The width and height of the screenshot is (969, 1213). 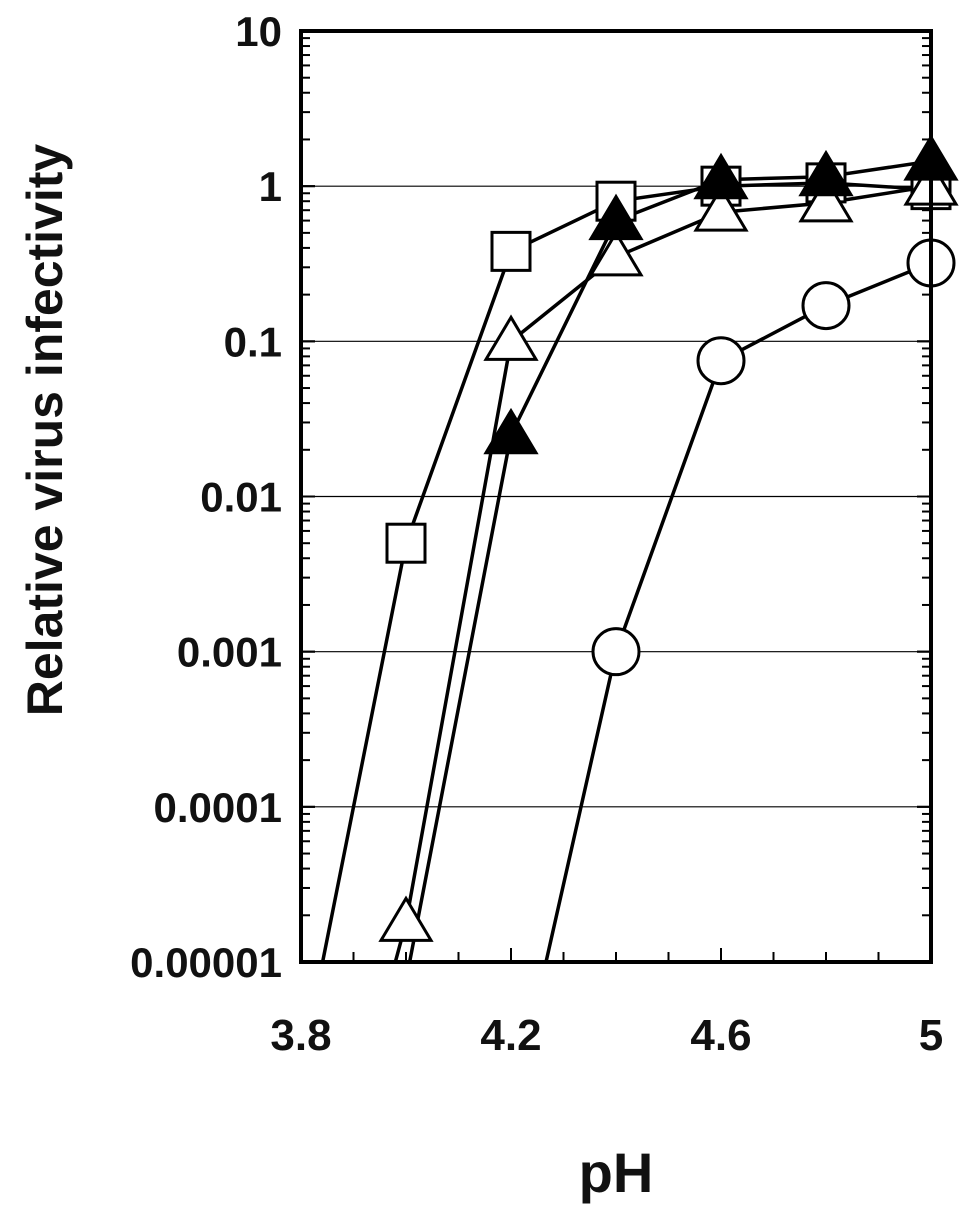 I want to click on x-tick-label: 4.6, so click(x=720, y=1035).